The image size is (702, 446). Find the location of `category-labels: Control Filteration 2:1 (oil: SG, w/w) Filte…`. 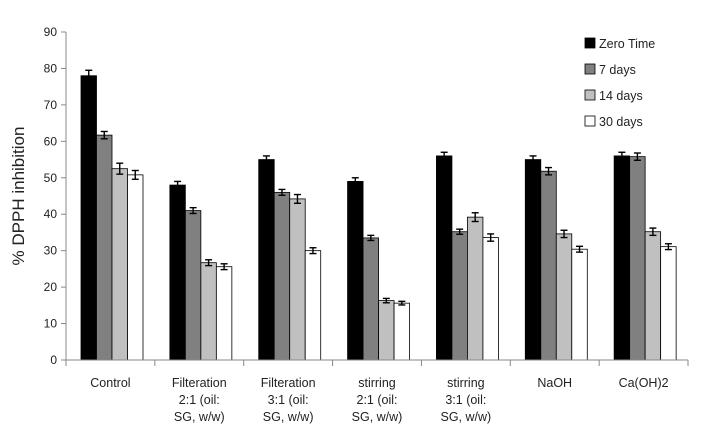

category-labels: Control Filteration 2:1 (oil: SG, w/w) Filte… is located at coordinates (379, 400).